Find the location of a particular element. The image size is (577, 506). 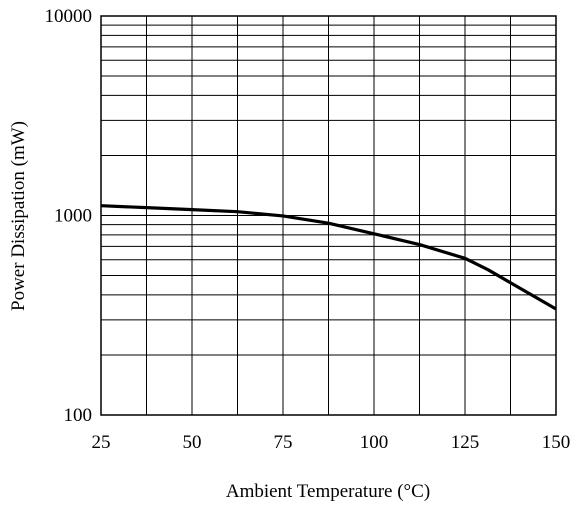

y-tick-label: 1000 is located at coordinates (73, 216).